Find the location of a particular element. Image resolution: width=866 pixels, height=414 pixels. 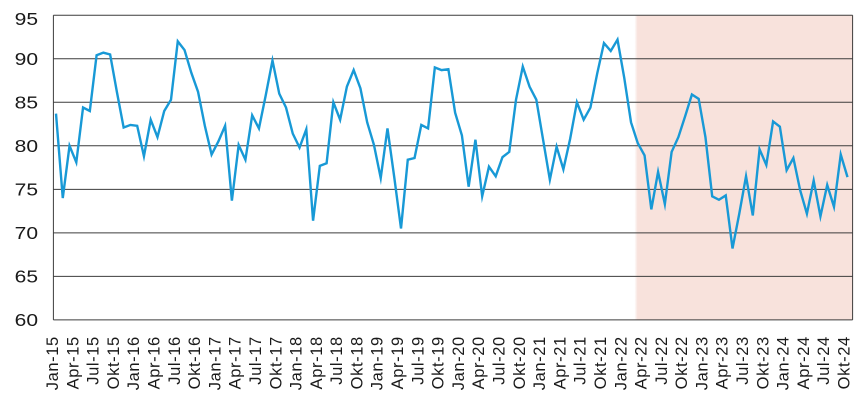

svg-text: Jan-17 is located at coordinates (215, 363).